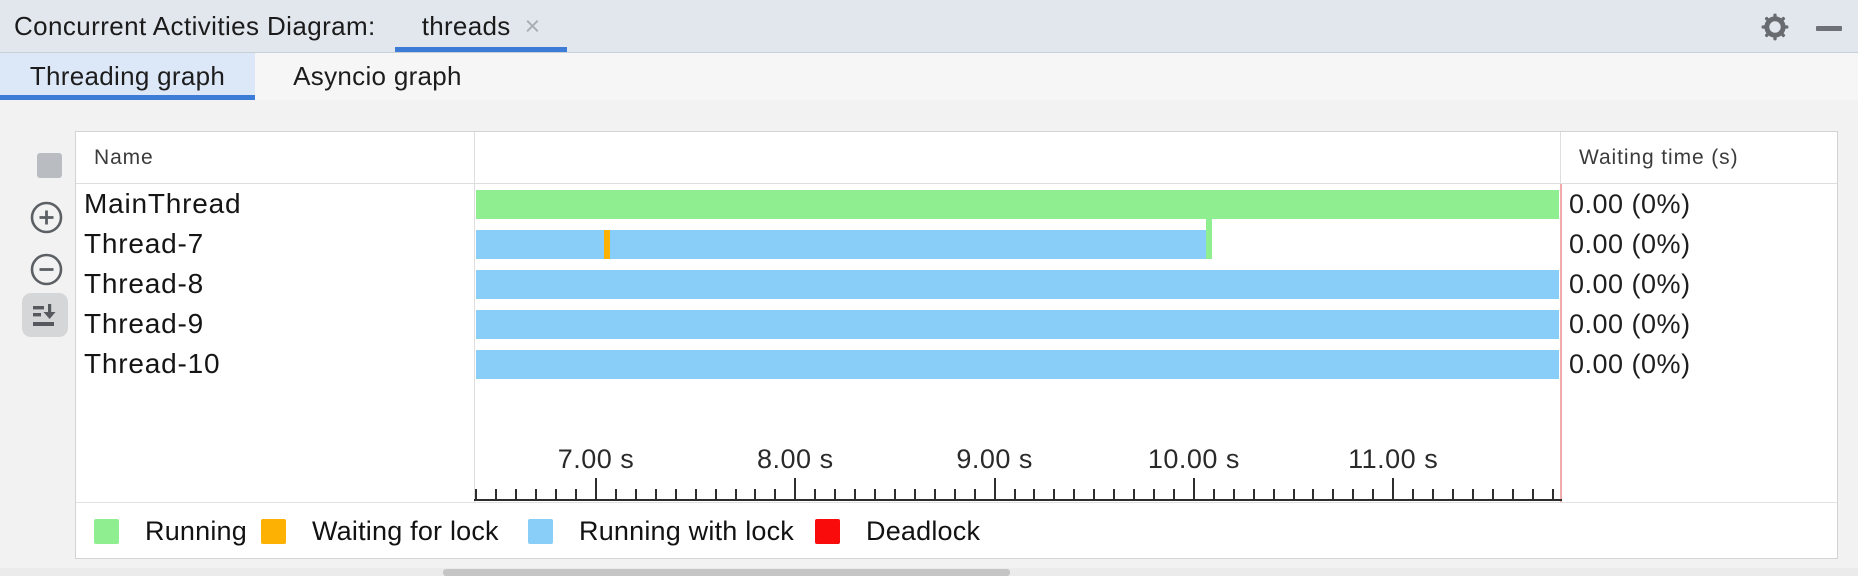 The image size is (1858, 576). I want to click on tab-threading-graph: Threading graph, so click(127, 76).